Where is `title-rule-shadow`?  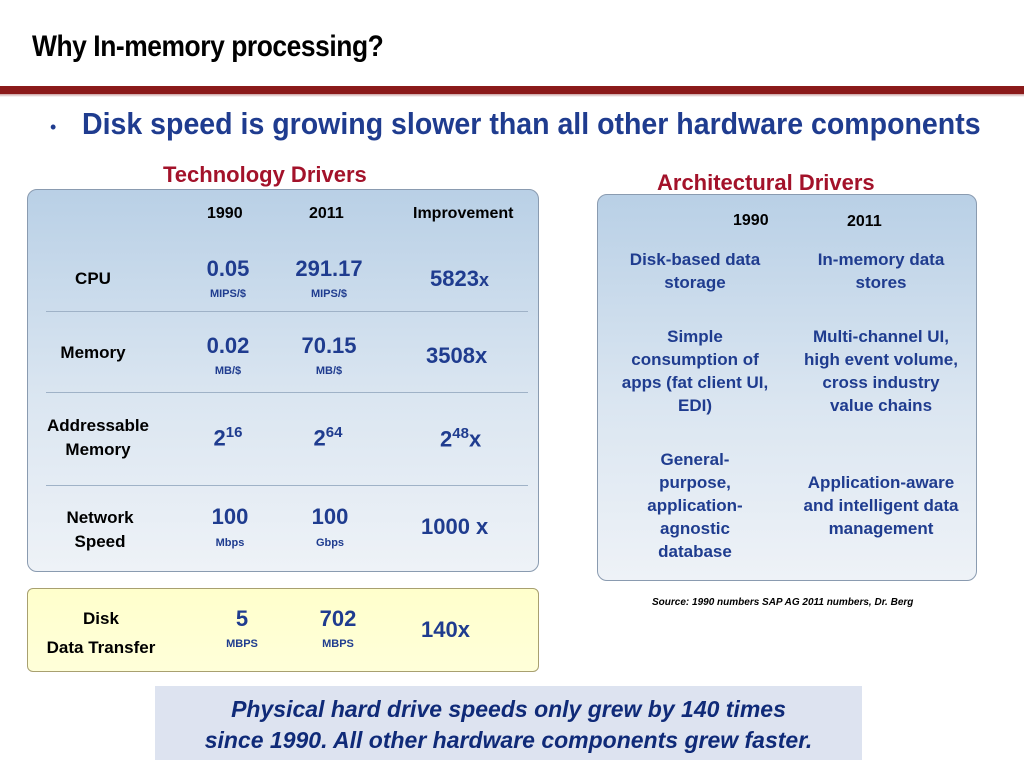
title-rule-shadow is located at coordinates (512, 95).